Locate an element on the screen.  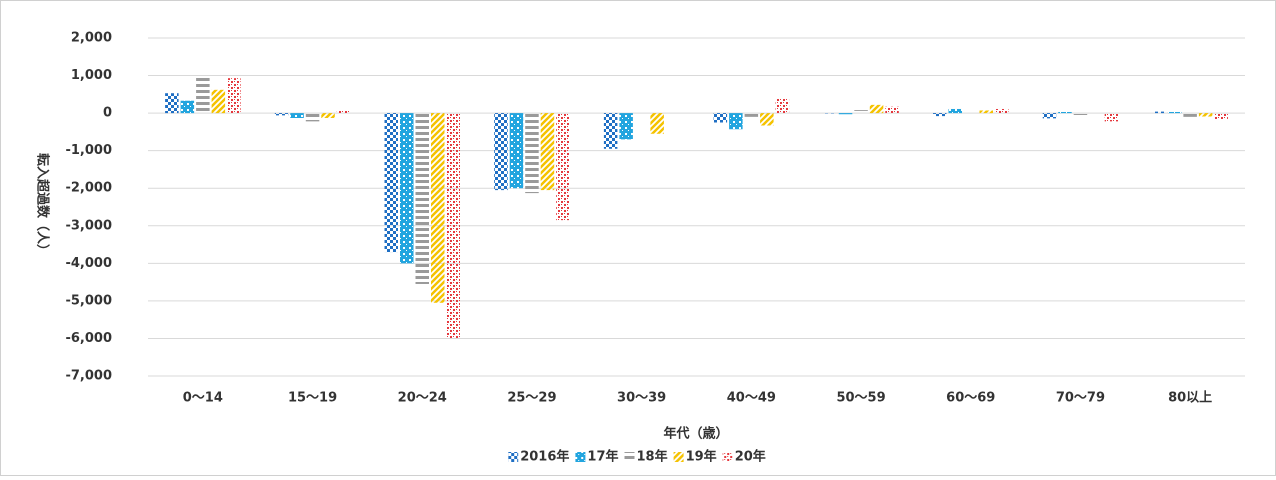
x-tick-label: 25～29 is located at coordinates (531, 398).